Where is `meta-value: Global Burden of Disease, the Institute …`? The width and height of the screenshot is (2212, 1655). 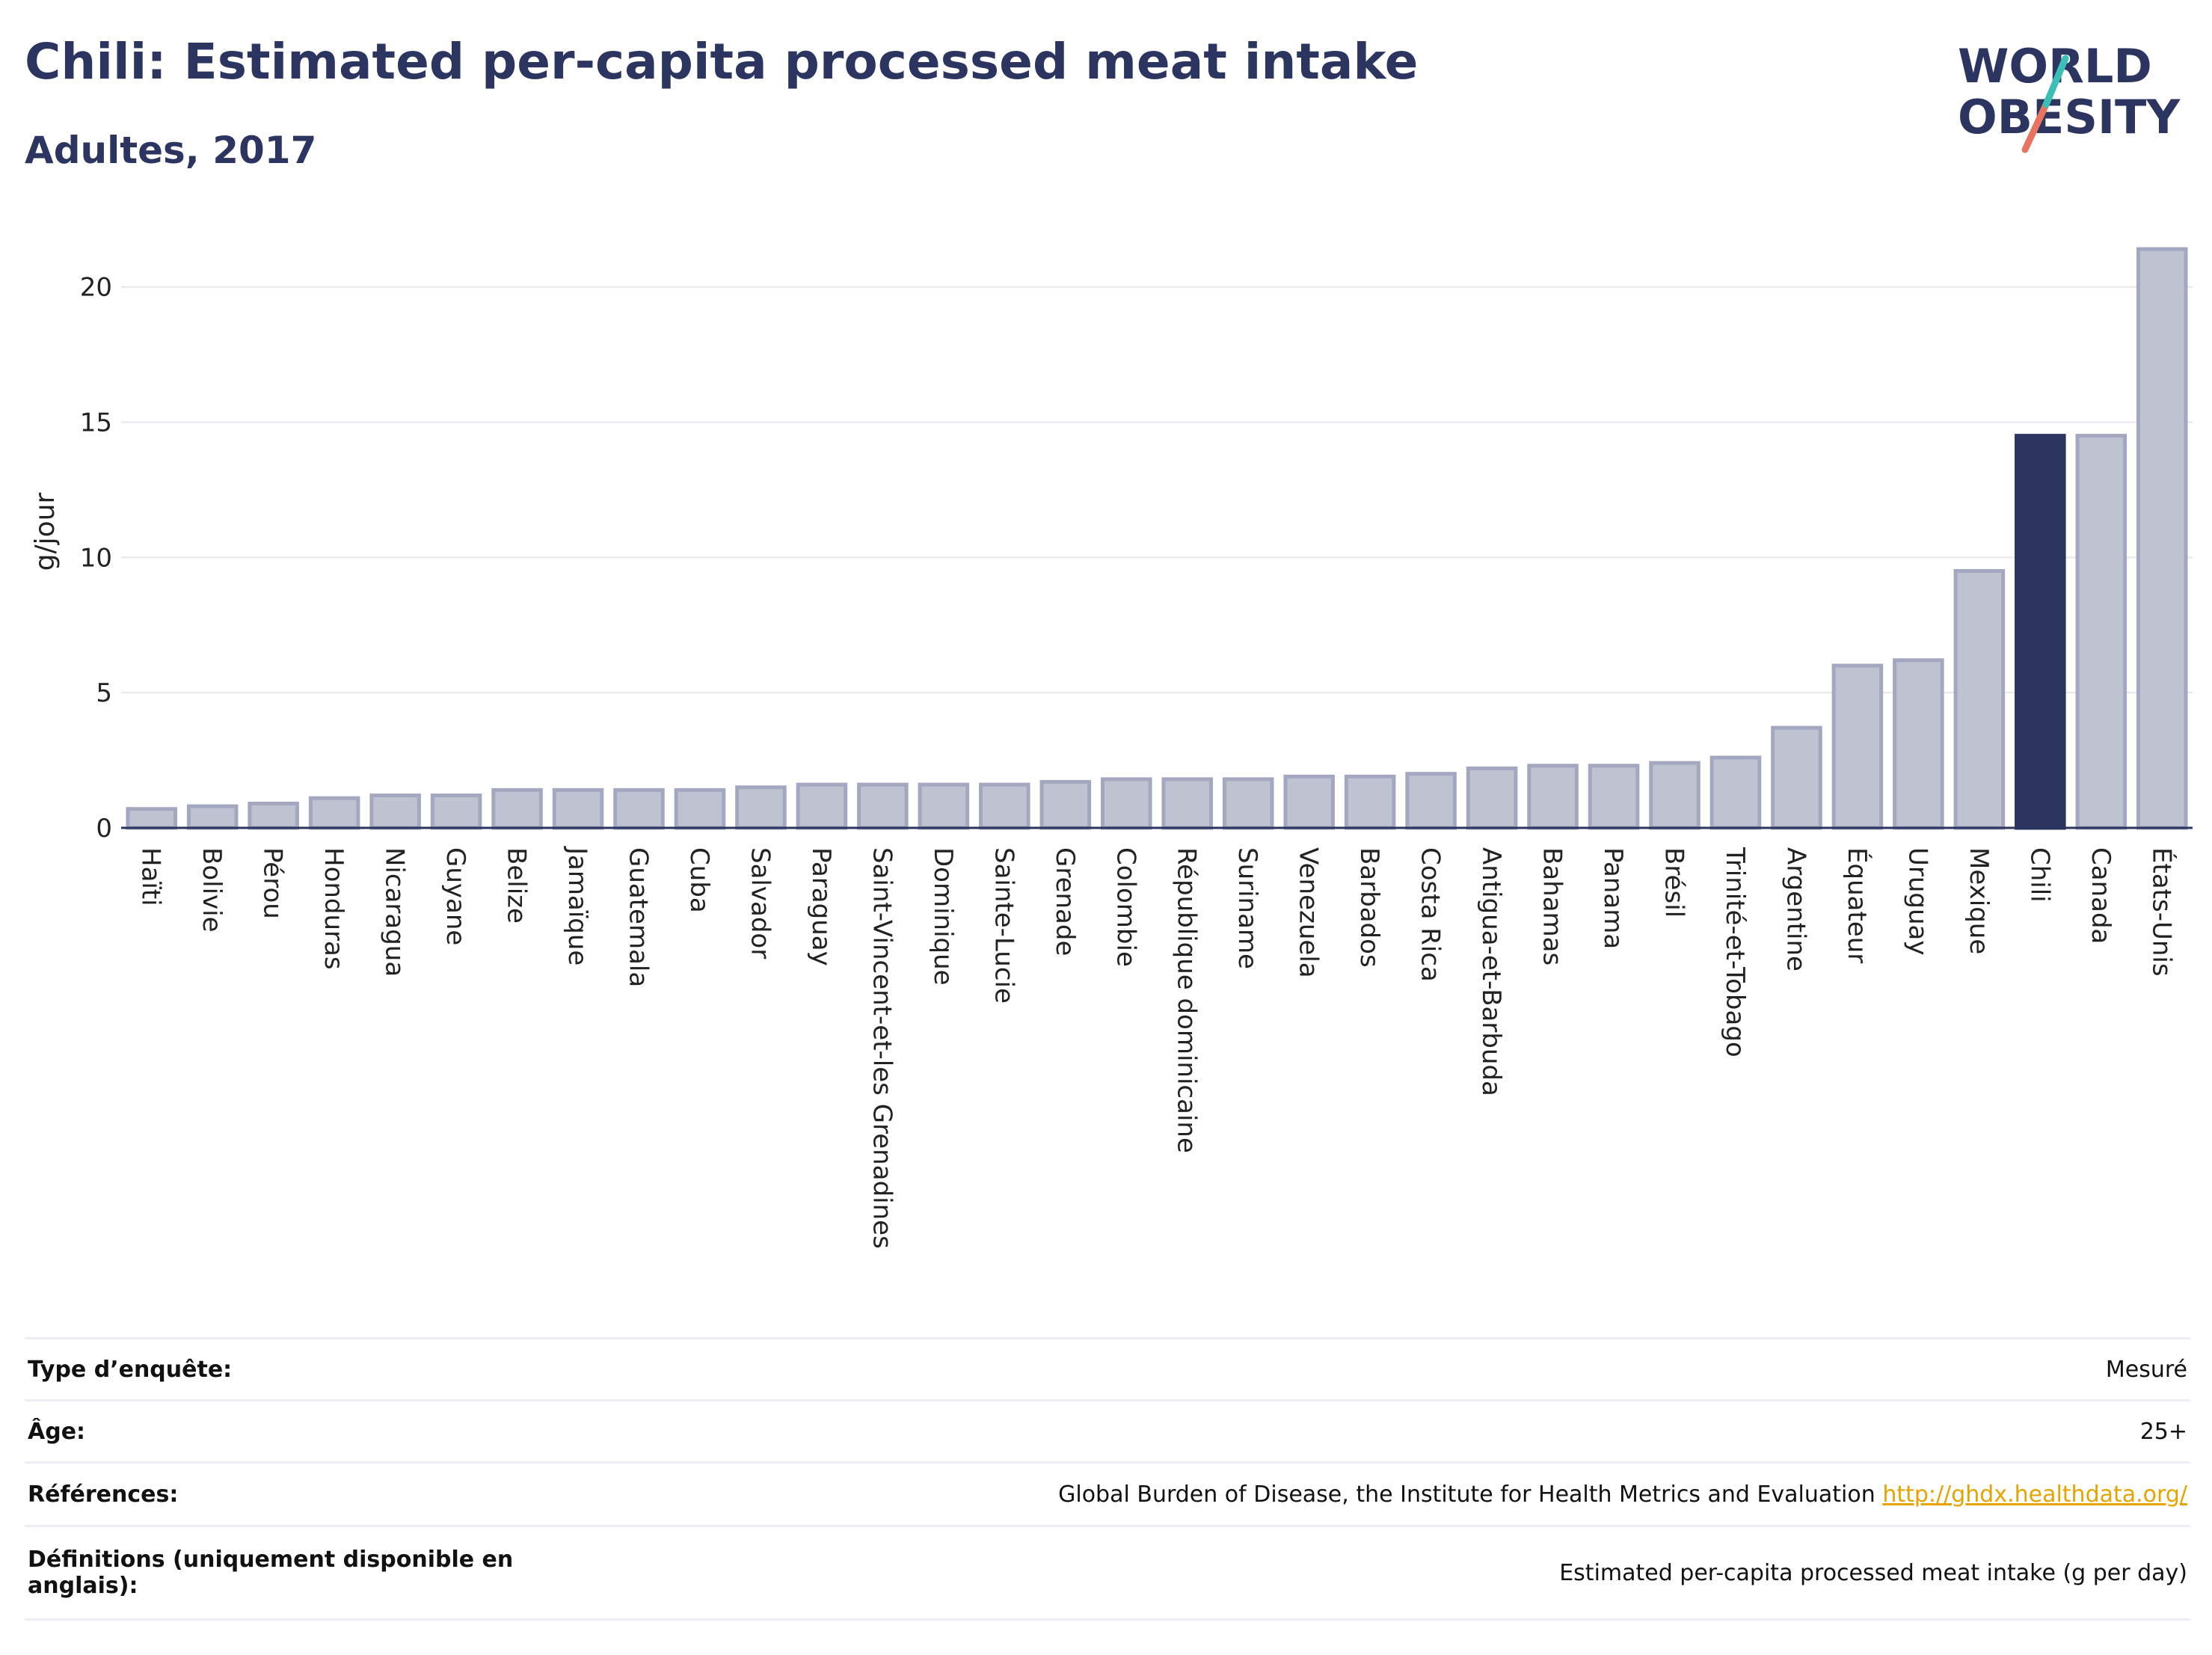
meta-value: Global Burden of Disease, the Institute … is located at coordinates (1466, 1494).